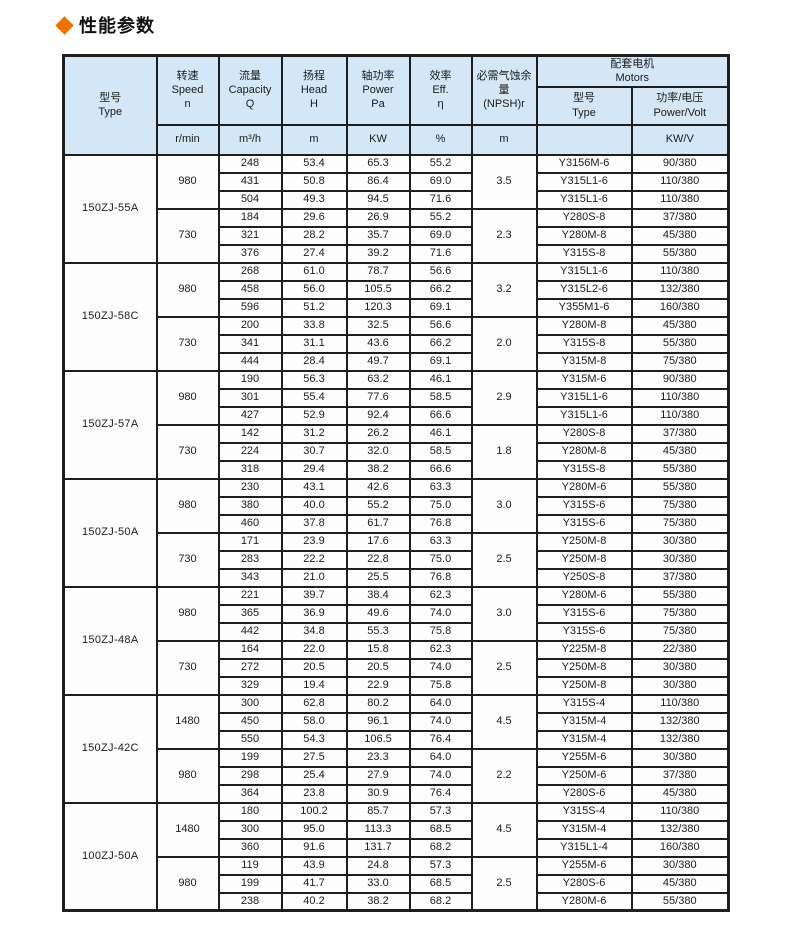  I want to click on motor-pv-cell: 22/380, so click(680, 649).